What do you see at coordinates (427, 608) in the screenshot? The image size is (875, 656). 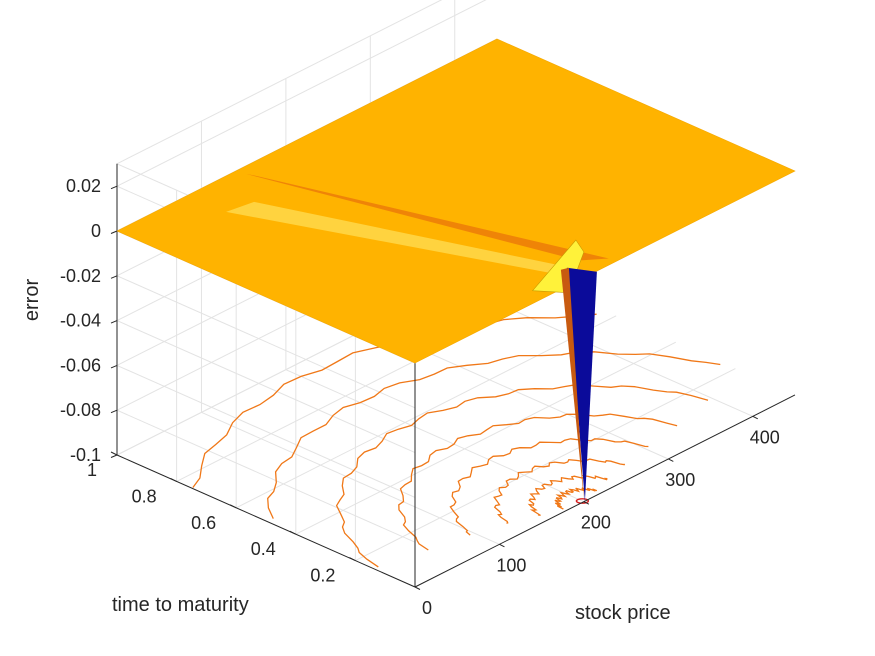 I see `x-tick-label: 0` at bounding box center [427, 608].